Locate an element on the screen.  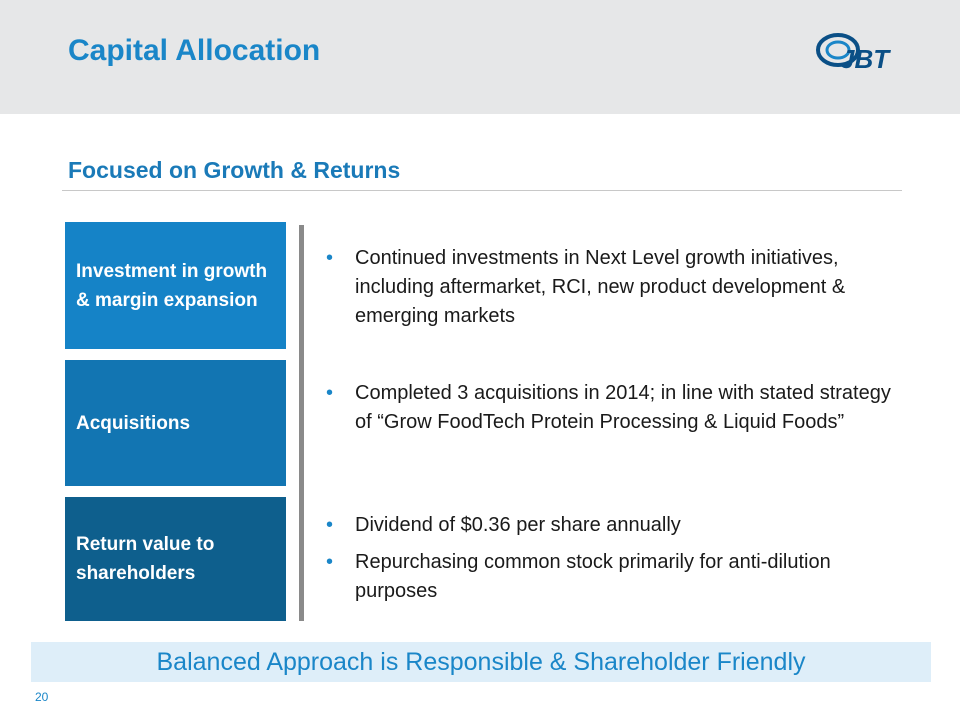
slide-title: Capital Allocation is located at coordinates (194, 50).